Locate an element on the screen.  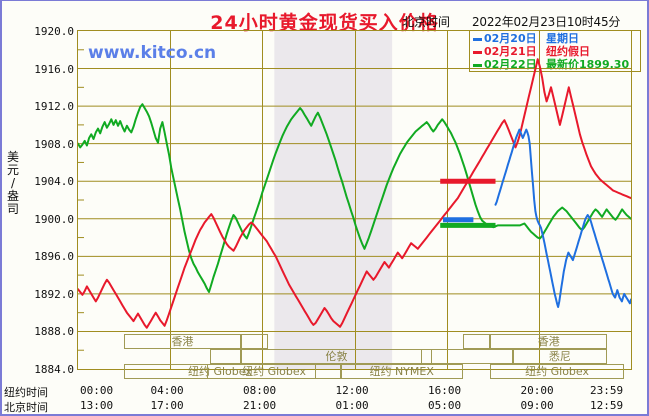
y-axis-tick-label: 1920.0 is located at coordinates (54, 31).